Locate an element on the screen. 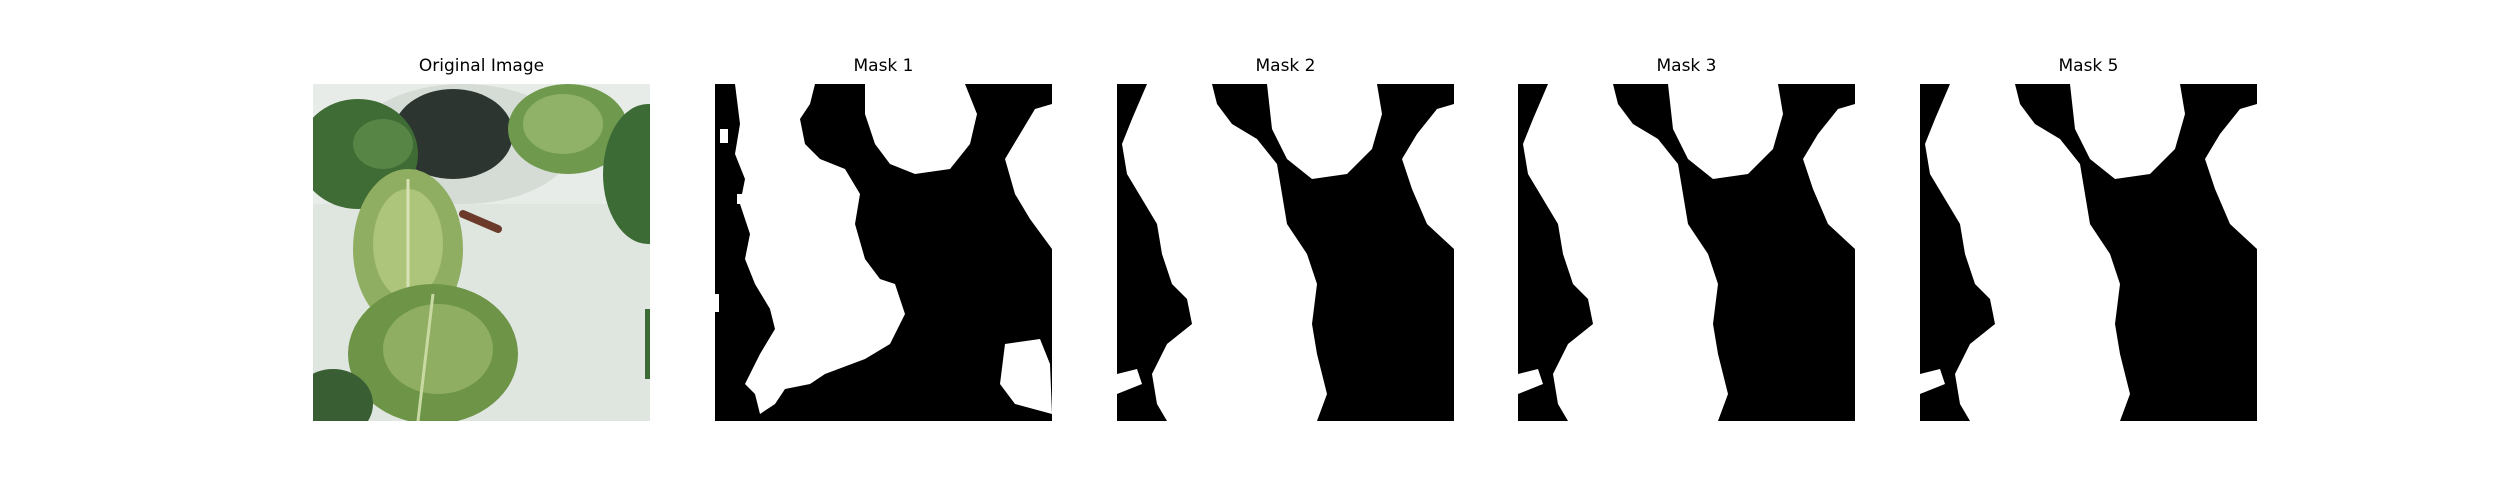  panel-title: Mask 5 is located at coordinates (2088, 66).